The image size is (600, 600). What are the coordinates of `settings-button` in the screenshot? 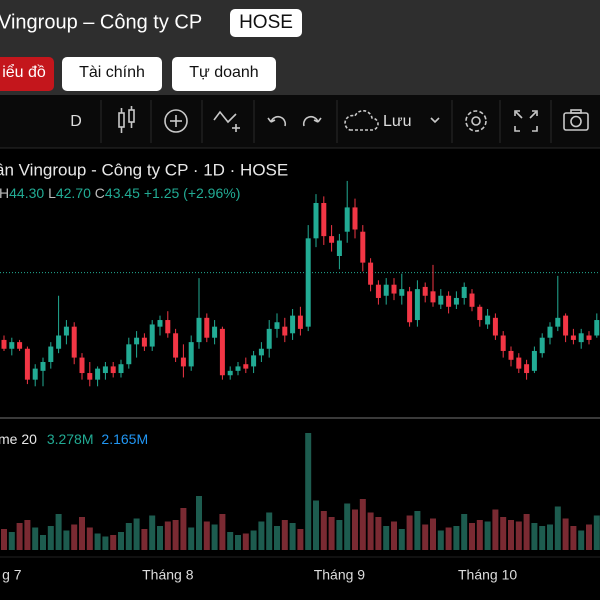 It's located at (476, 121).